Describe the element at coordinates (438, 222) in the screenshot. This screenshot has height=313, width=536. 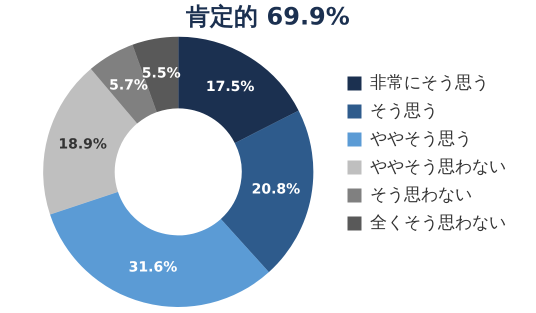
I see `legend-label: 全くそう思わない` at that location.